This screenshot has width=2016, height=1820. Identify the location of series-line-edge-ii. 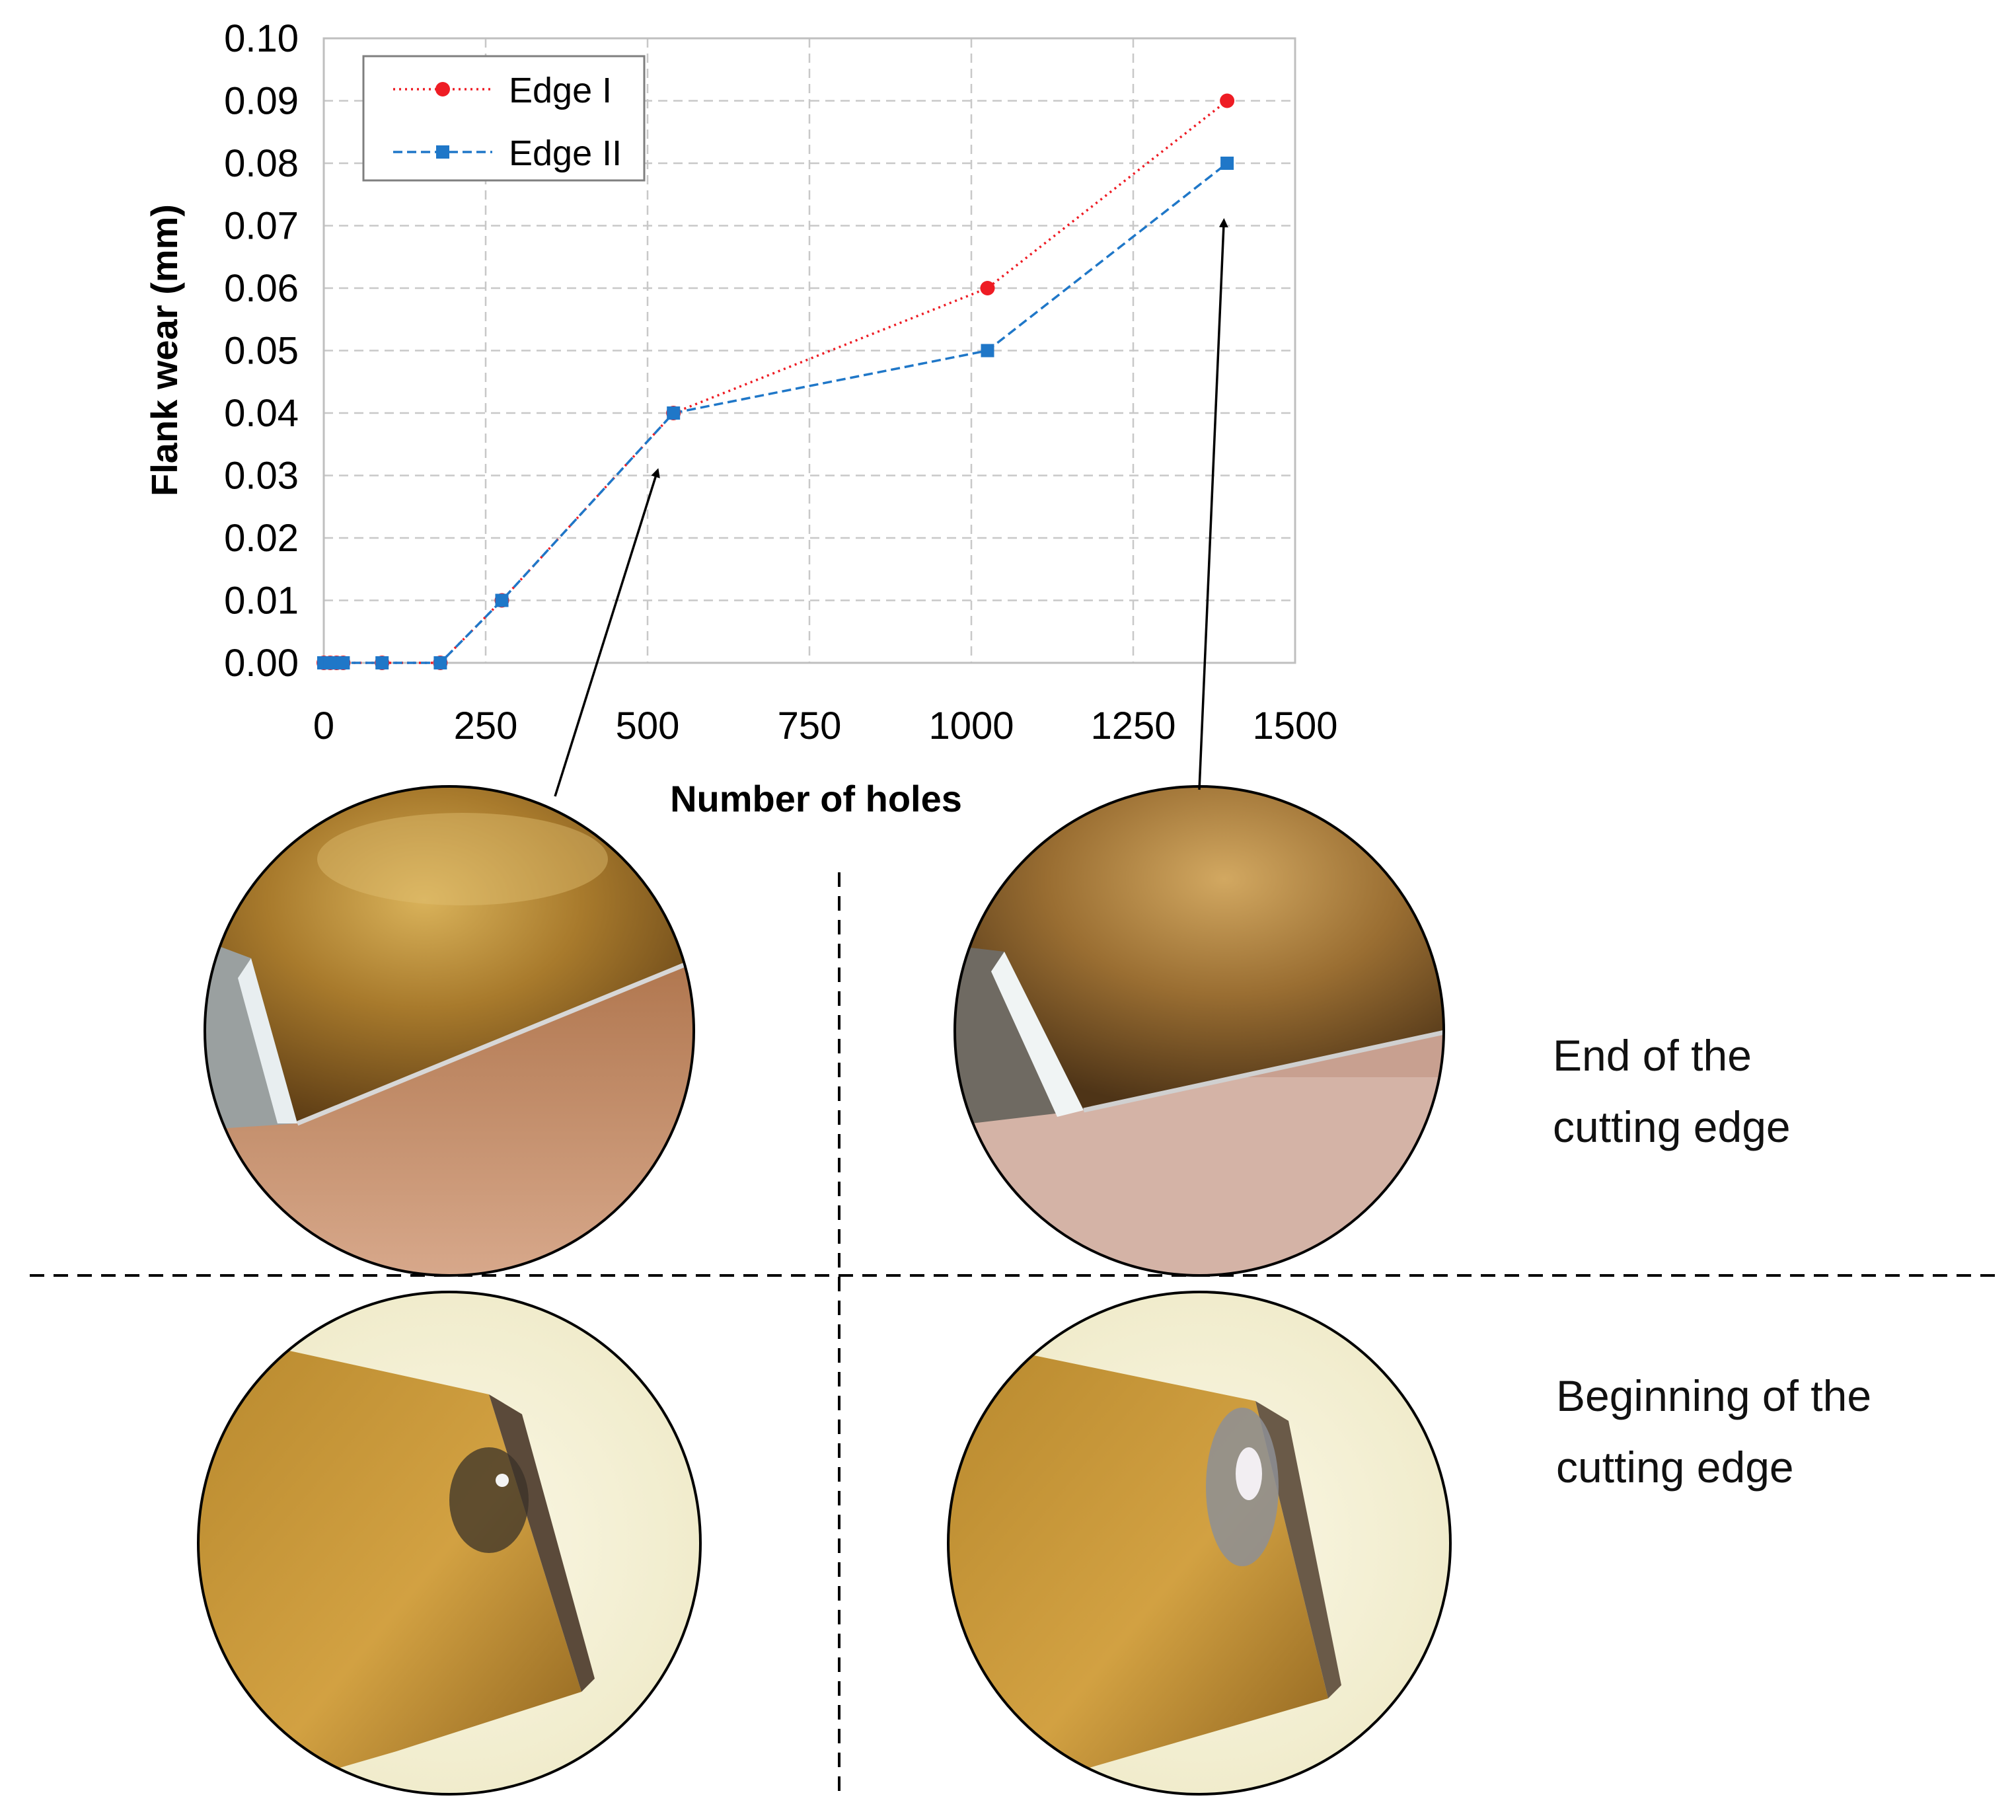
(776, 413).